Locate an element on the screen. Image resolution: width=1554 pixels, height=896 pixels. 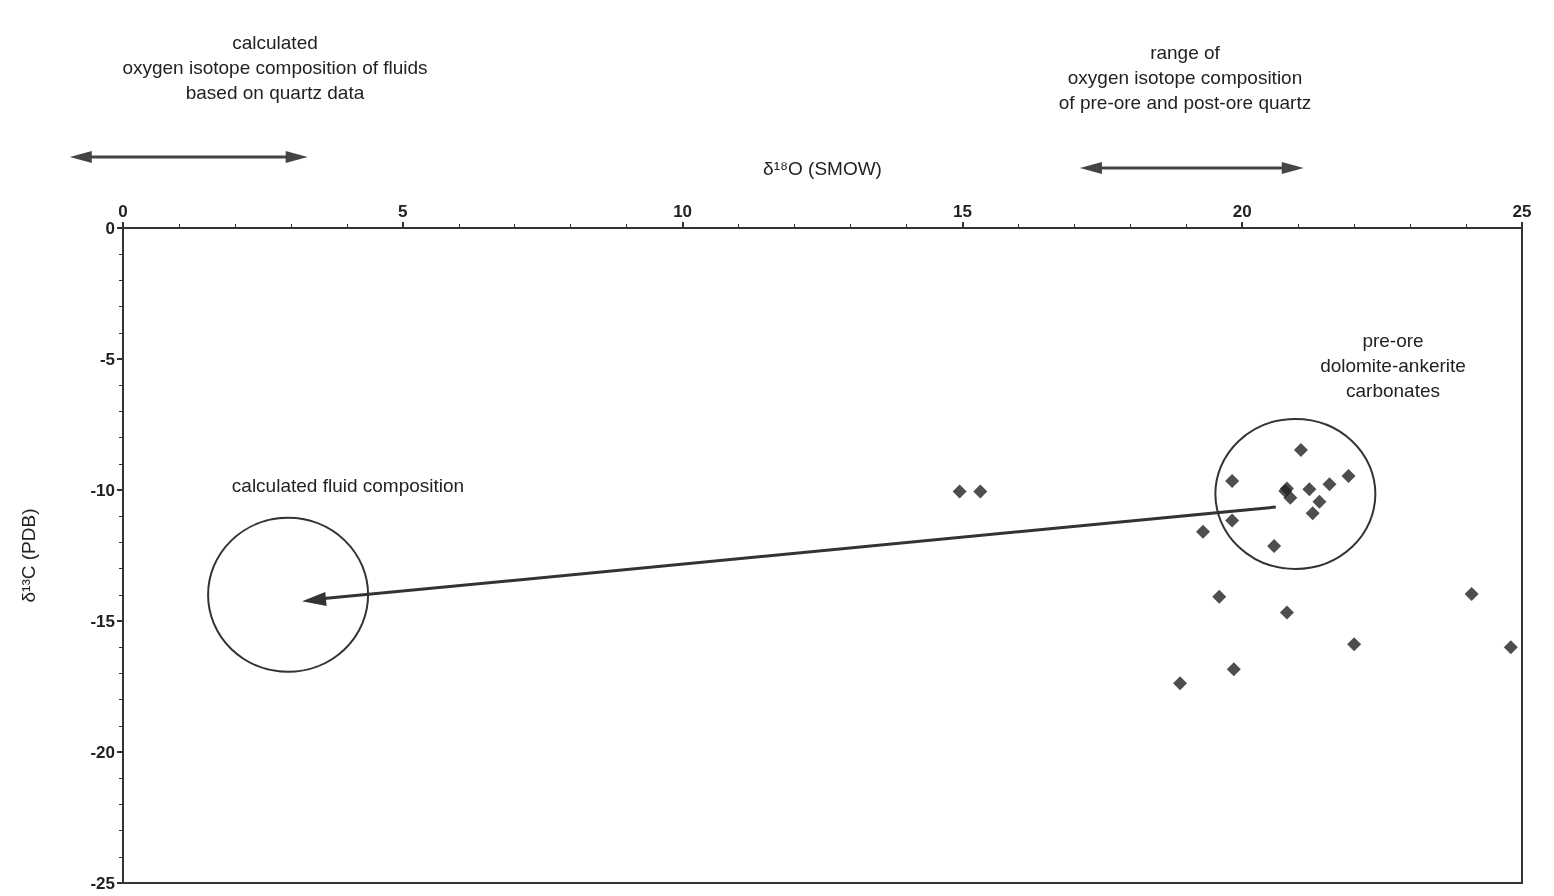
text: calculated oxygen isotope composition of fluids based on quartz data is located at coordinates (275, 67).